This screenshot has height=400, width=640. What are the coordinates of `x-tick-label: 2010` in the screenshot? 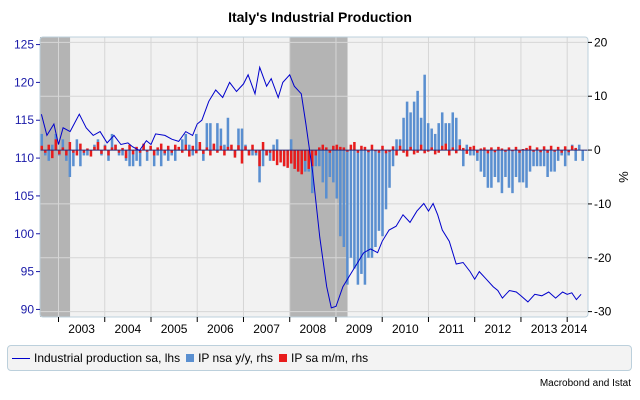 It's located at (405, 329).